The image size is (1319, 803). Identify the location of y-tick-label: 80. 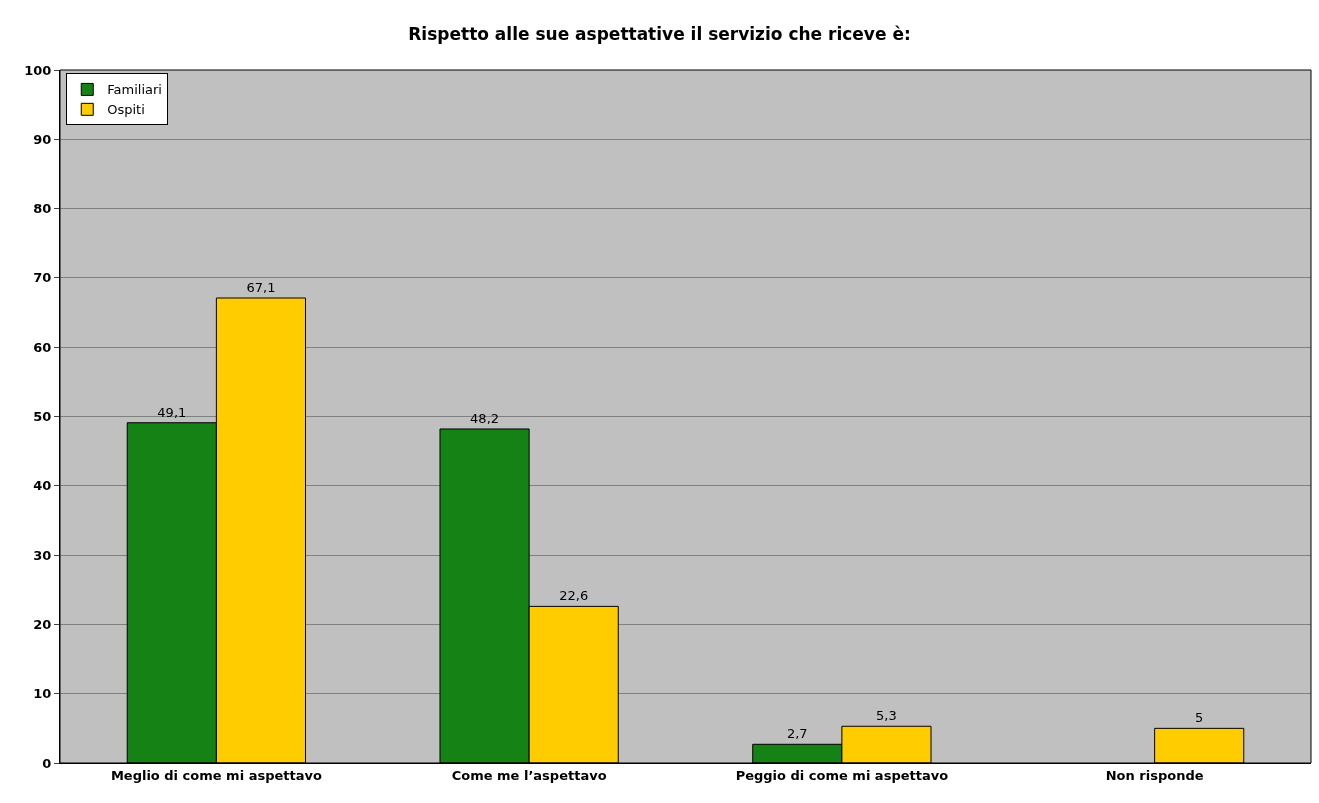
(42, 209).